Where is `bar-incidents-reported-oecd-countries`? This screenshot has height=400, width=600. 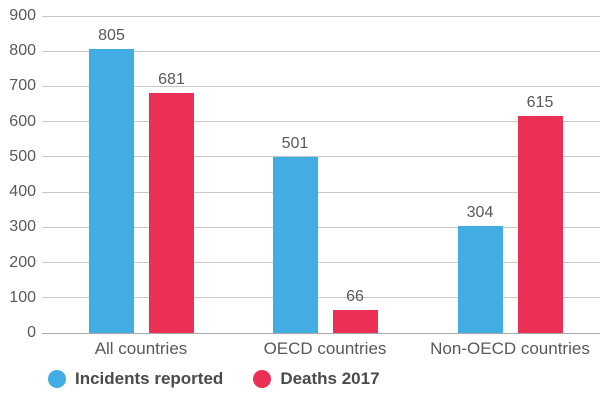
bar-incidents-reported-oecd-countries is located at coordinates (295, 244).